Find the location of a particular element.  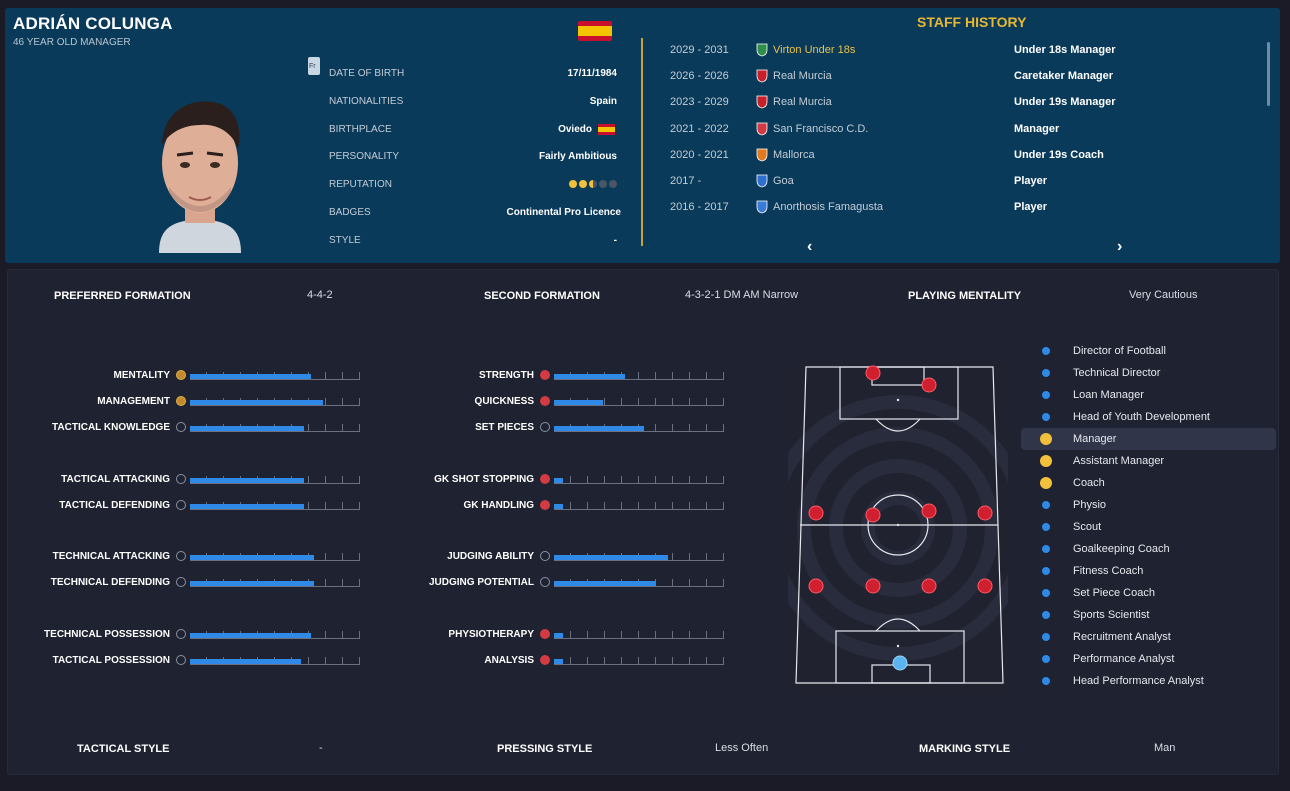

attribute-row: STRENGTH is located at coordinates (604, 375).